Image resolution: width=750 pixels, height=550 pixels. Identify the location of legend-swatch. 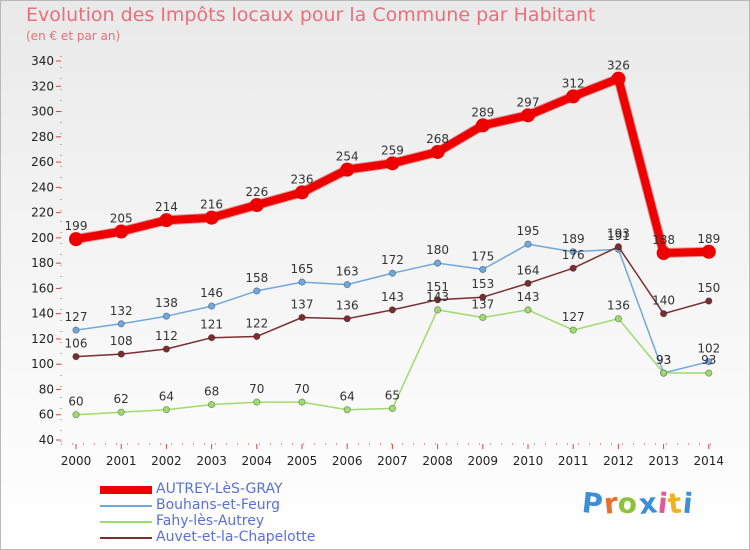
(126, 506).